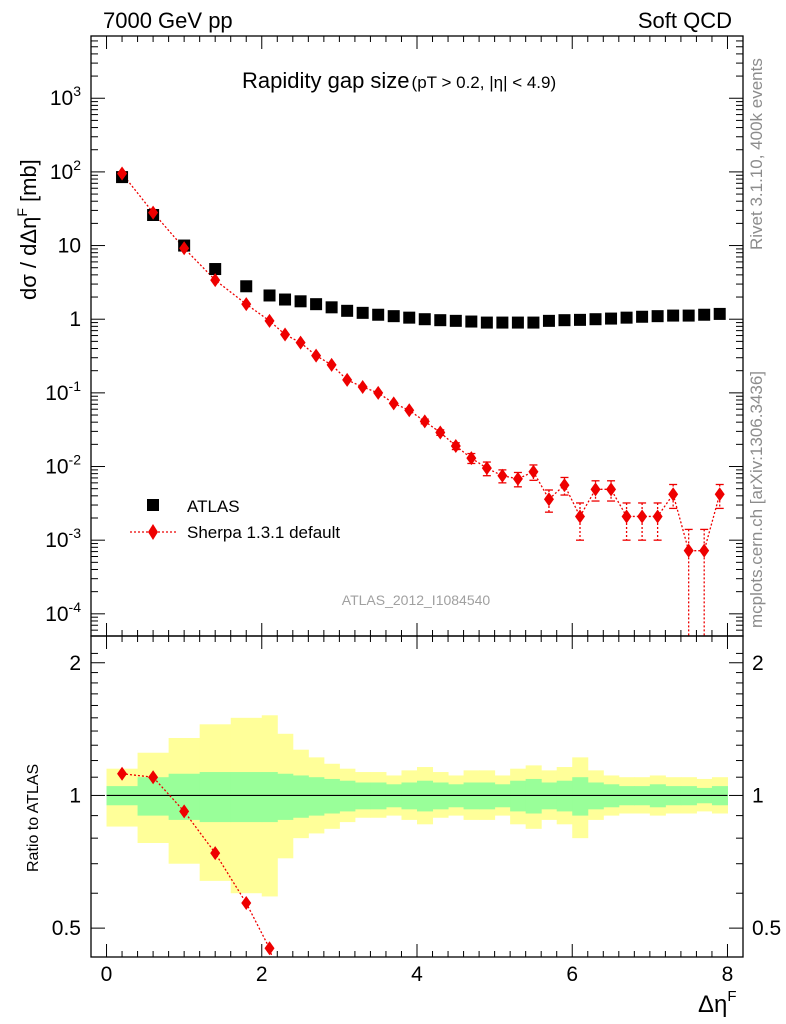  I want to click on main-y-tick-label: 10³, so click(65, 96).